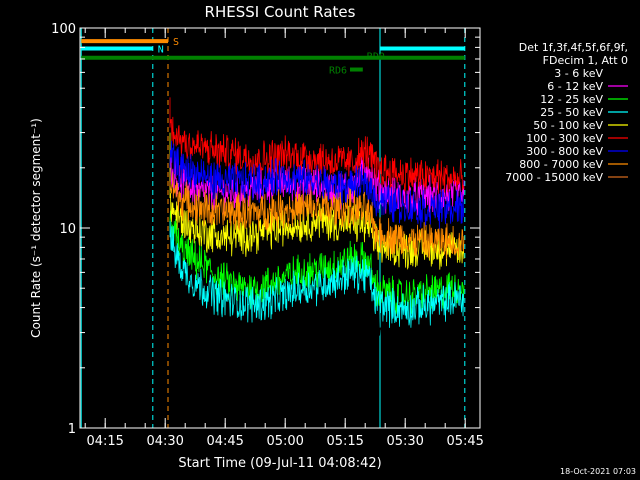 Image resolution: width=640 pixels, height=480 pixels. I want to click on legend-label: 50 - 100 keV, so click(568, 125).